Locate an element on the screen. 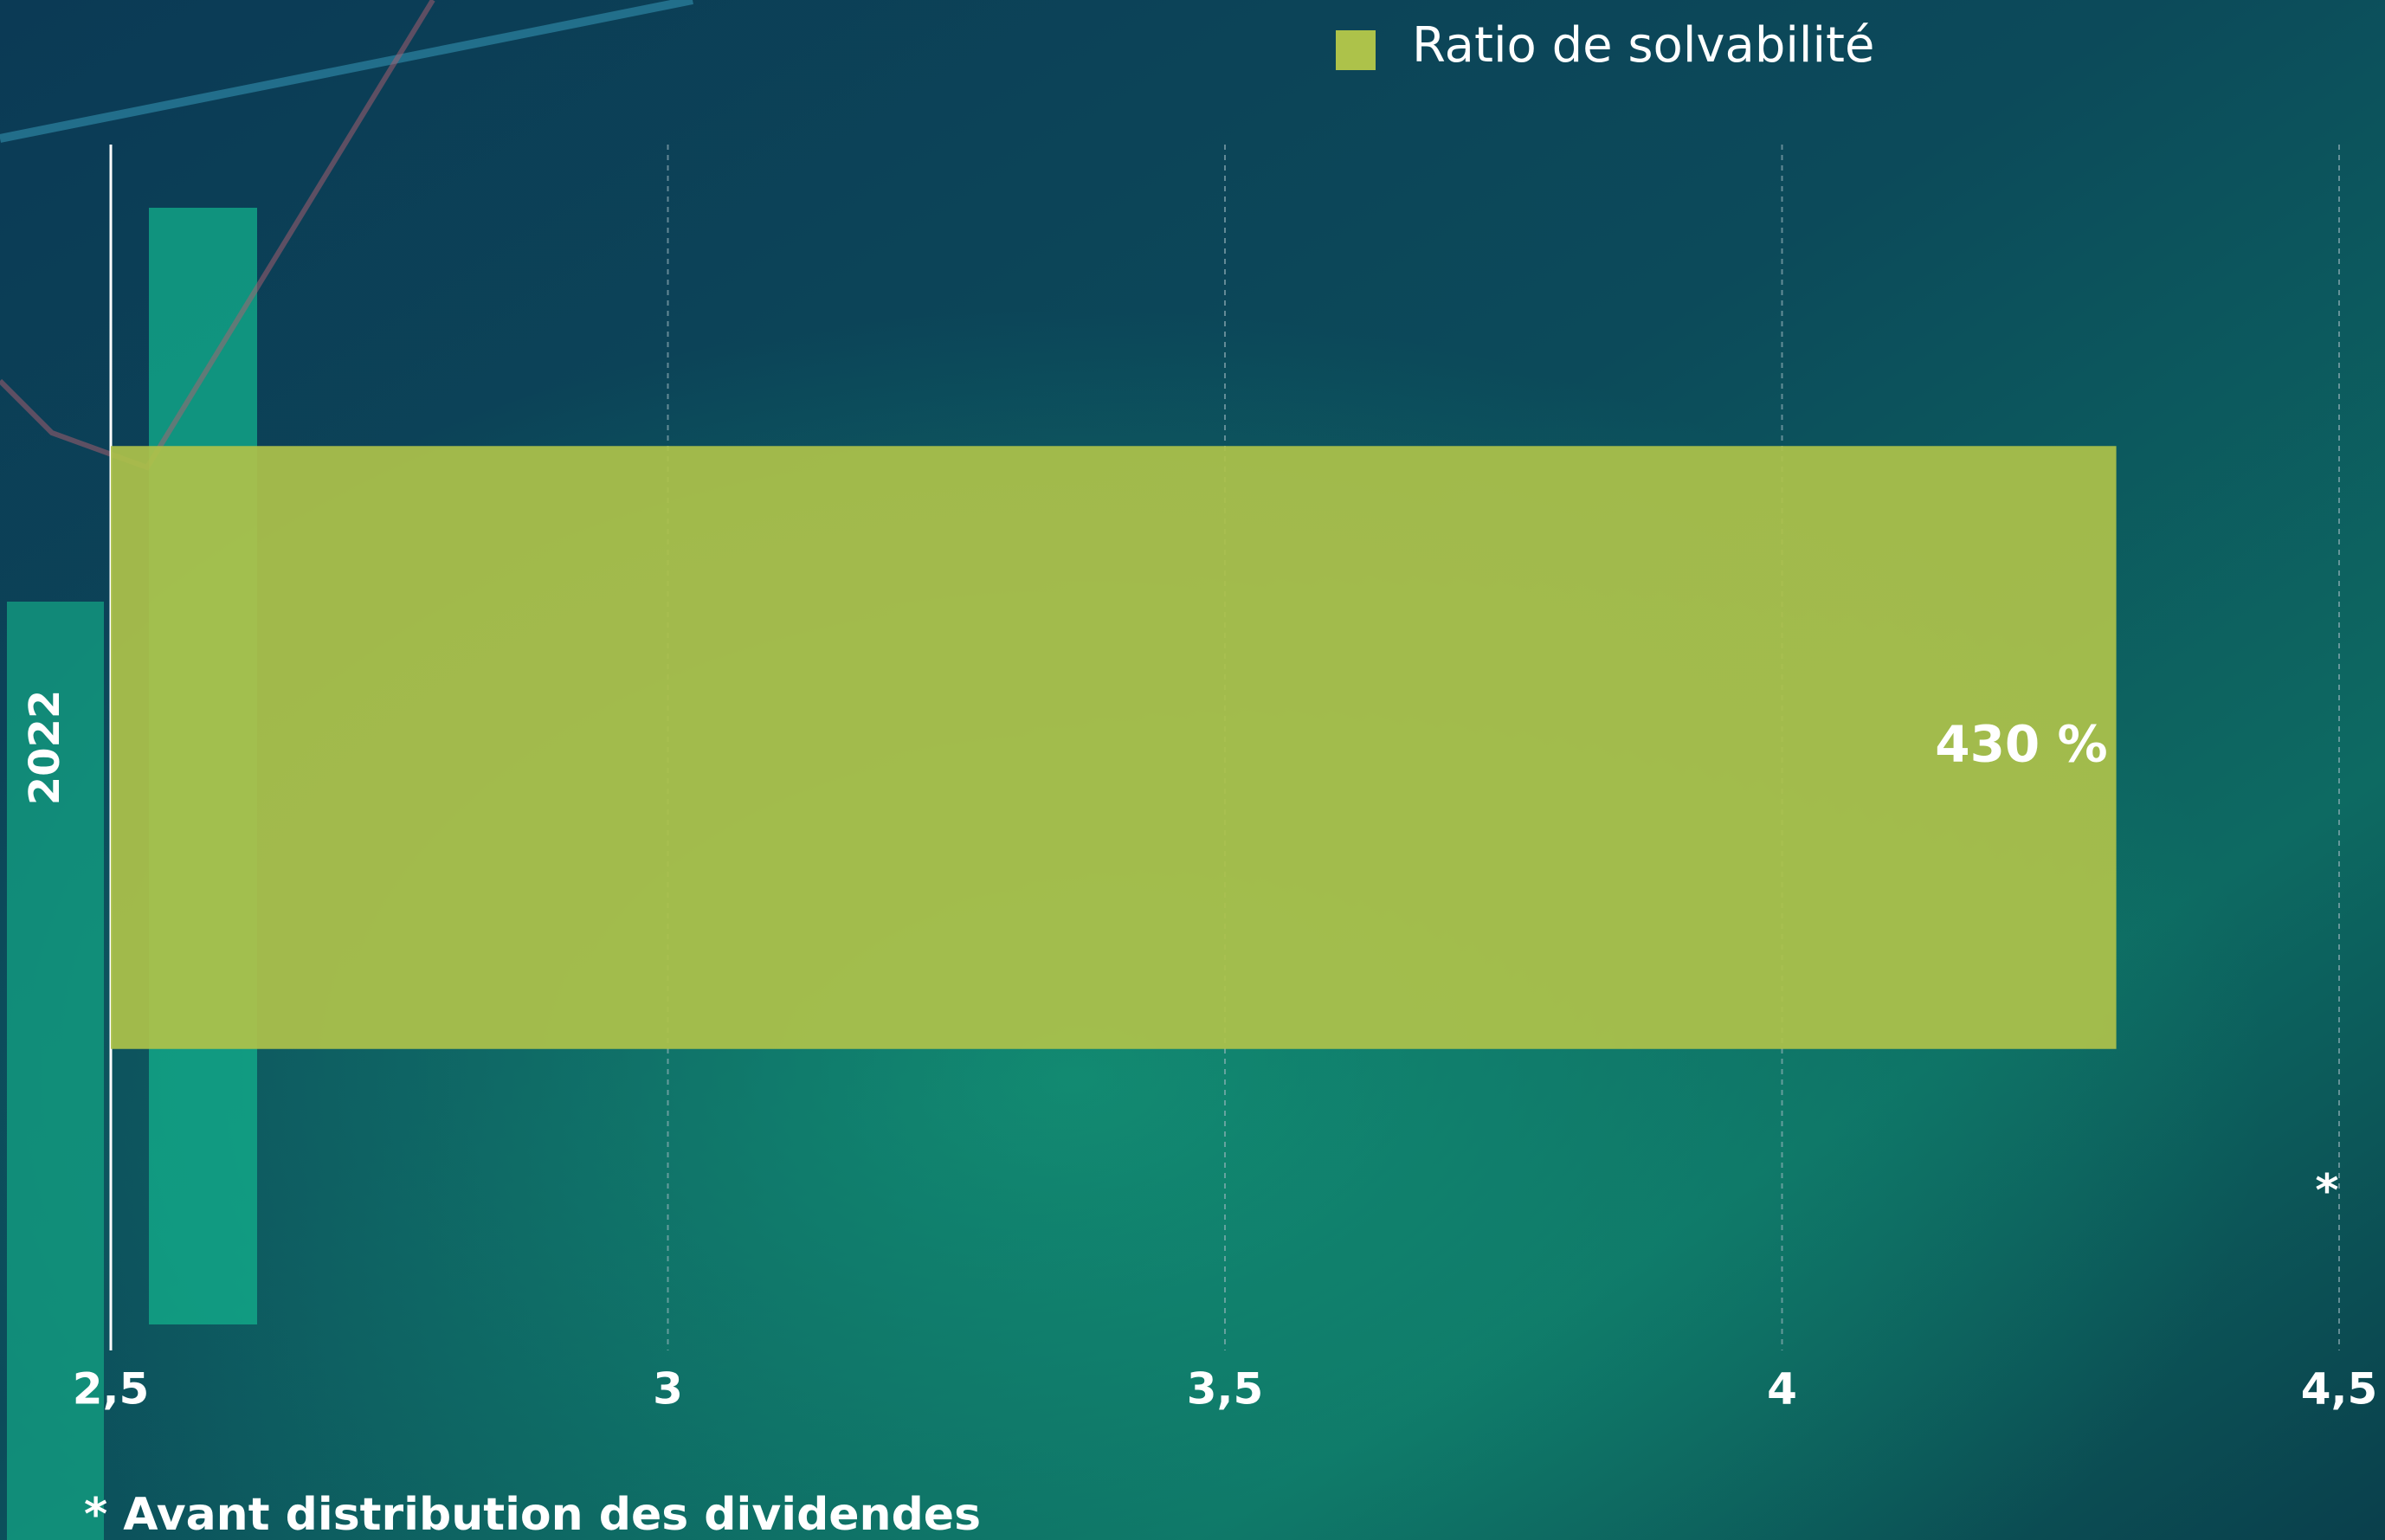  legend-swatch is located at coordinates (1356, 50).